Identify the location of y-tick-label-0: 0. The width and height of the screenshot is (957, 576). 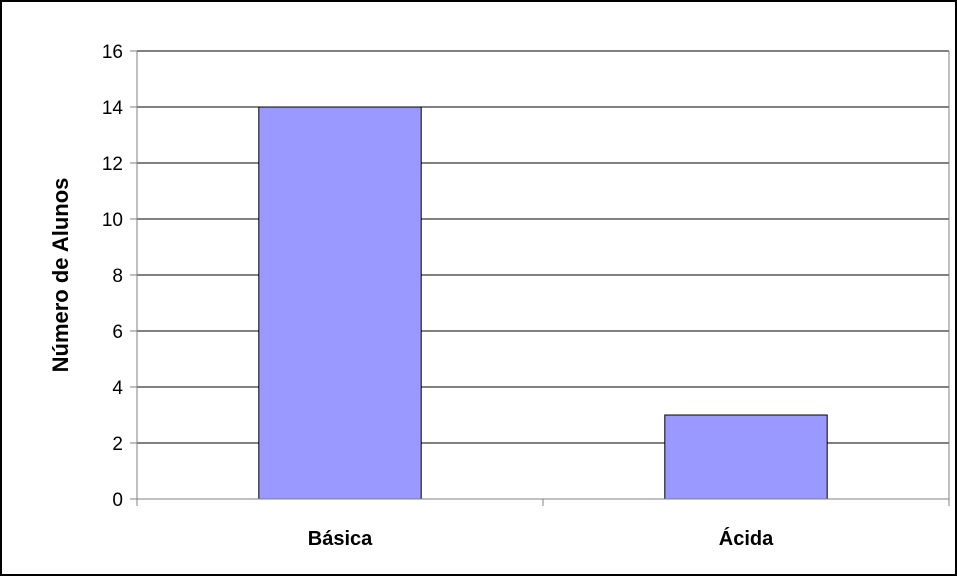
(117, 500).